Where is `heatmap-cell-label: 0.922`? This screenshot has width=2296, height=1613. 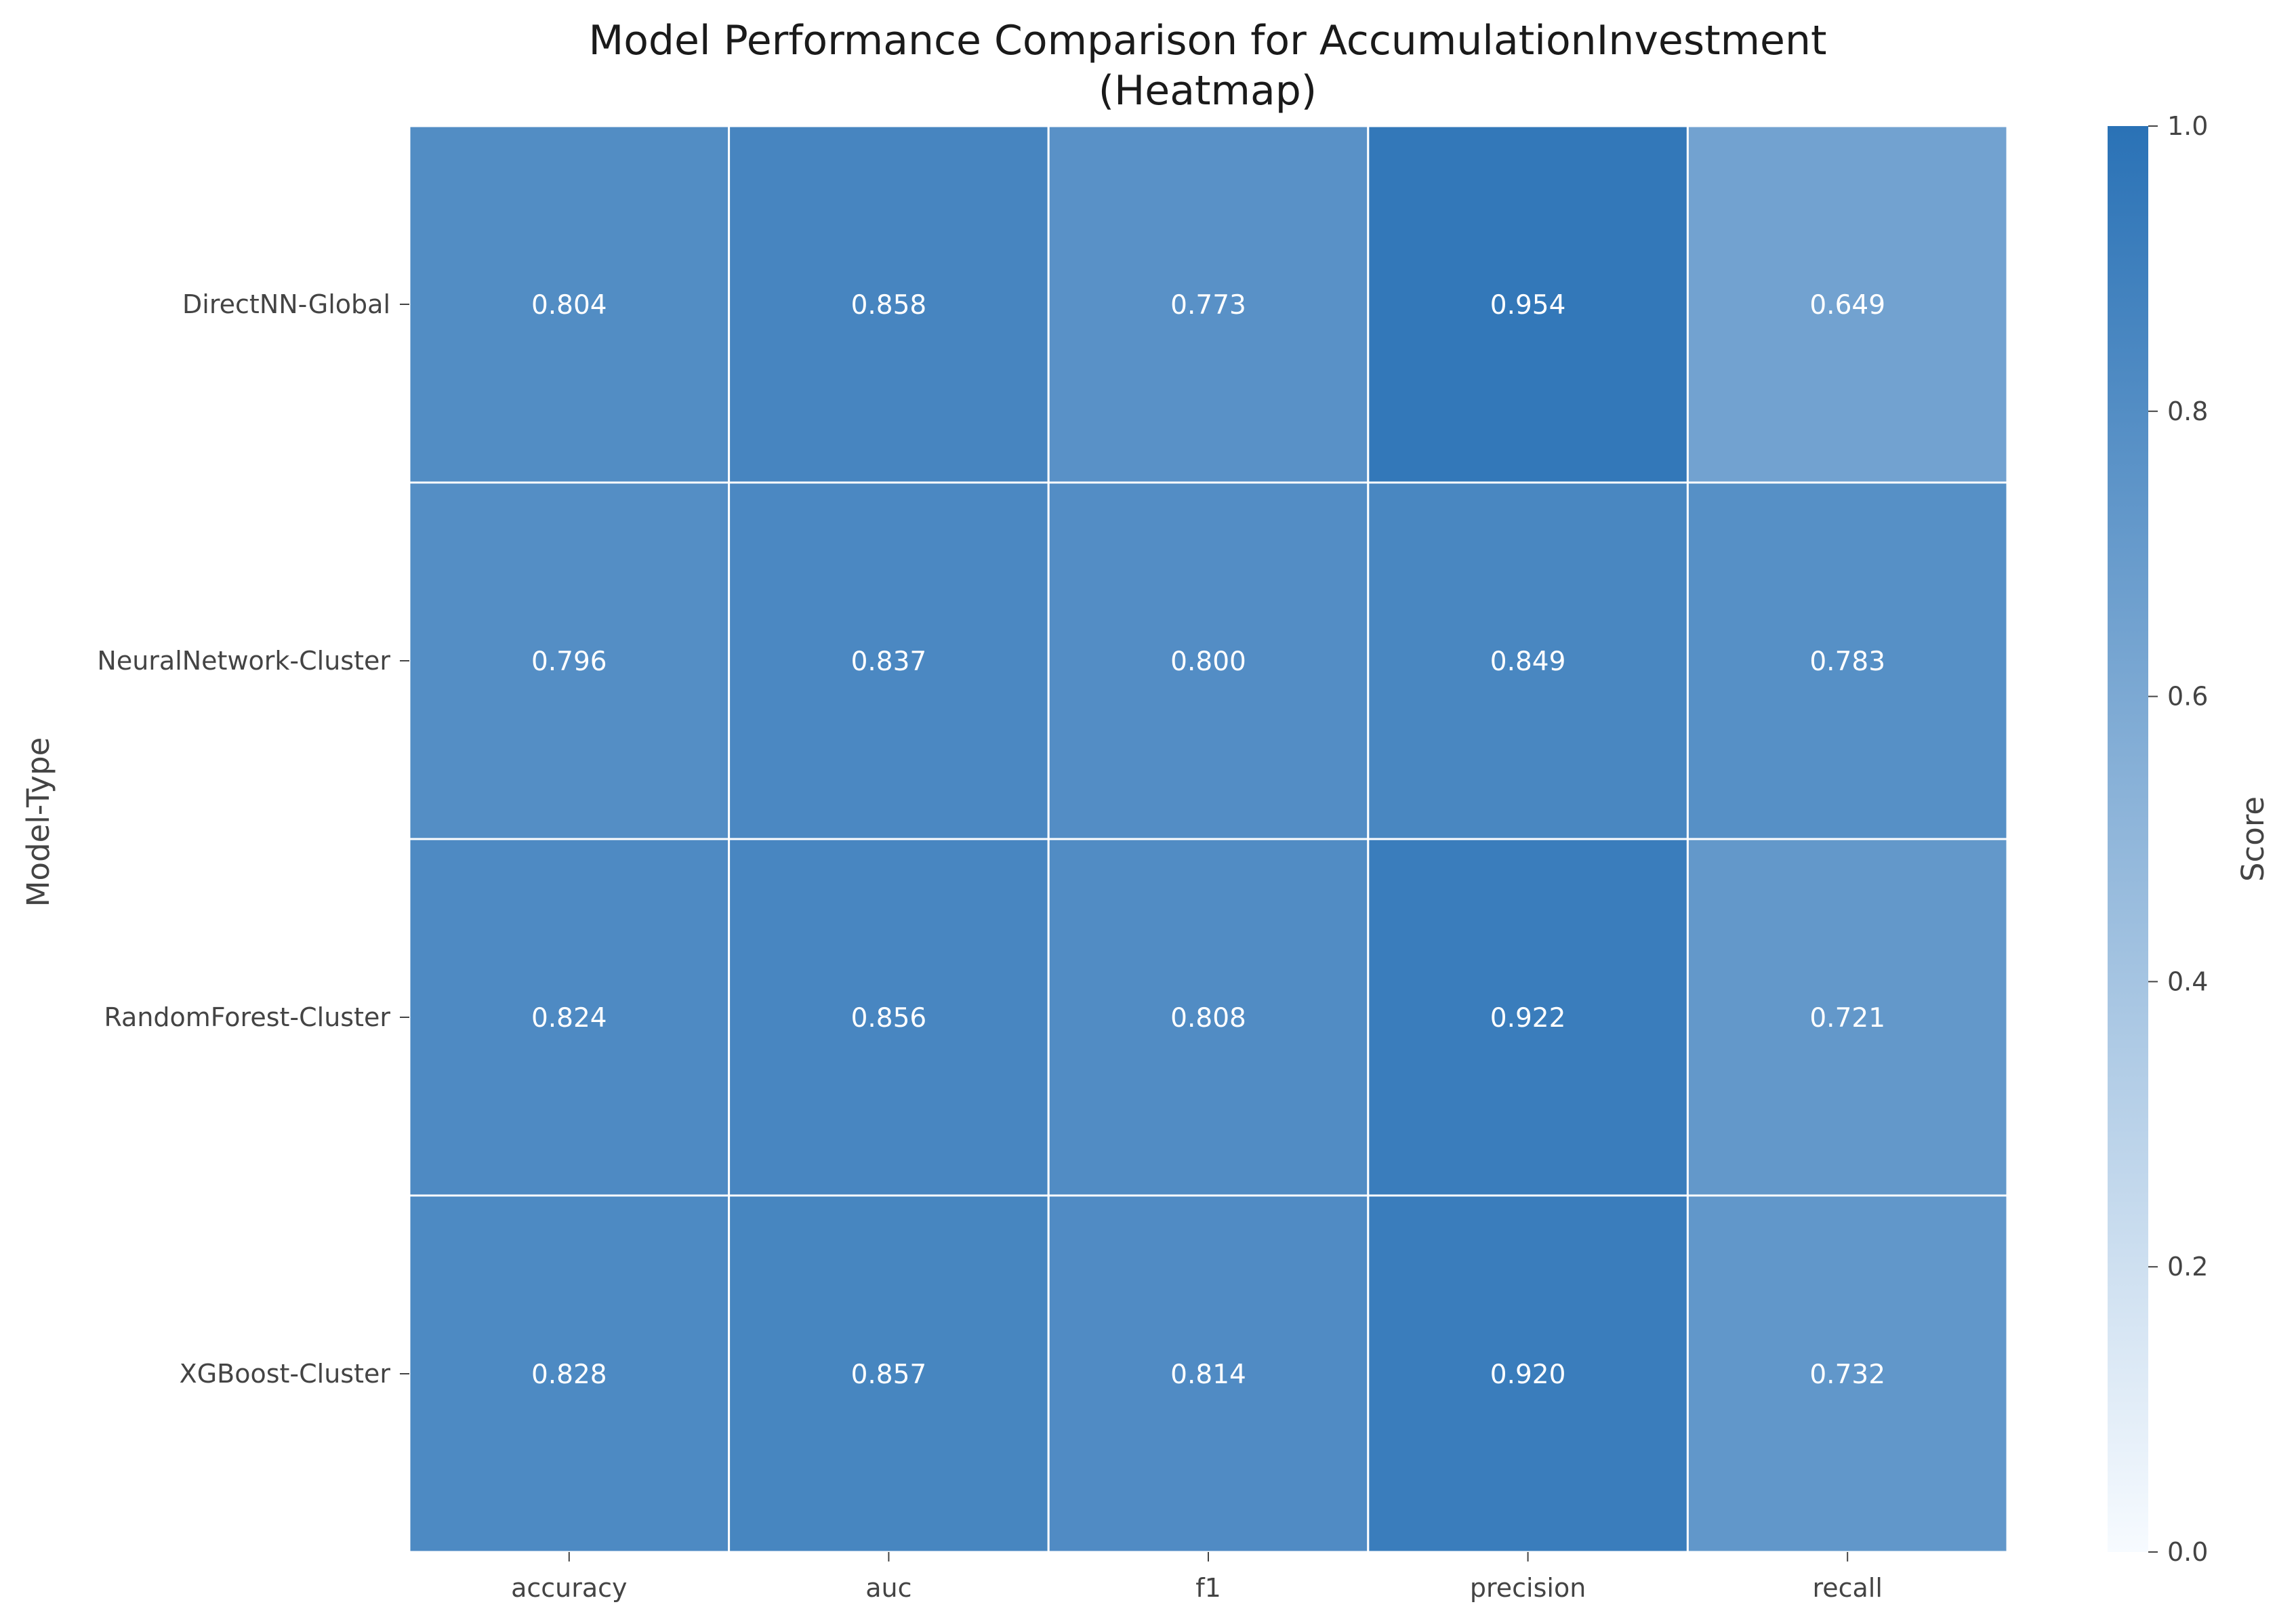
heatmap-cell-label: 0.922 is located at coordinates (1528, 1018).